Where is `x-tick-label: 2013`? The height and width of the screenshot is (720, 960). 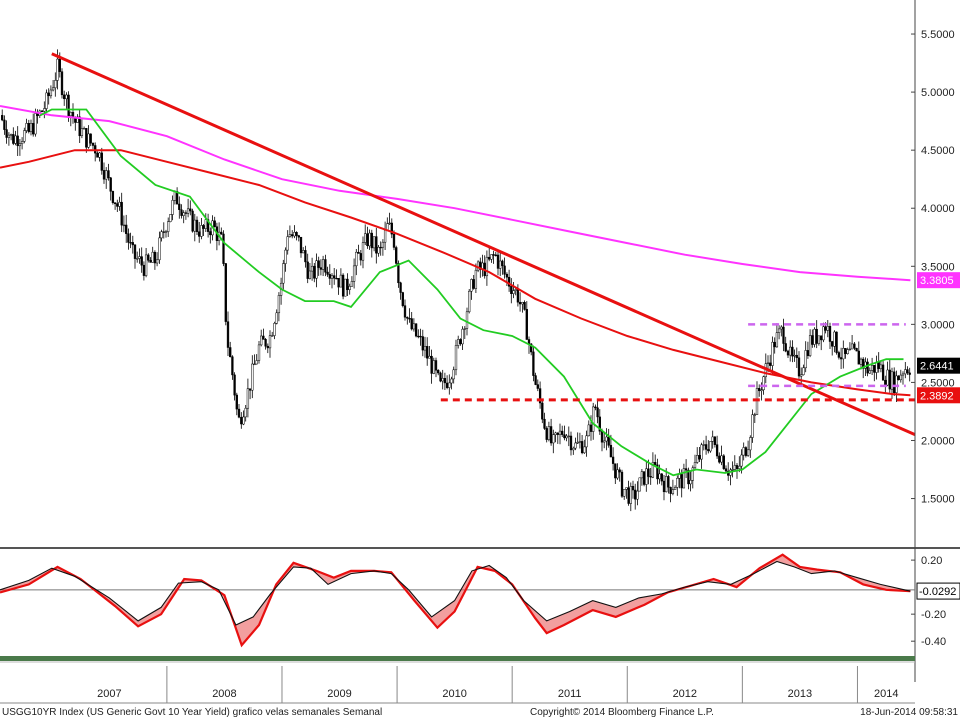 x-tick-label: 2013 is located at coordinates (800, 694).